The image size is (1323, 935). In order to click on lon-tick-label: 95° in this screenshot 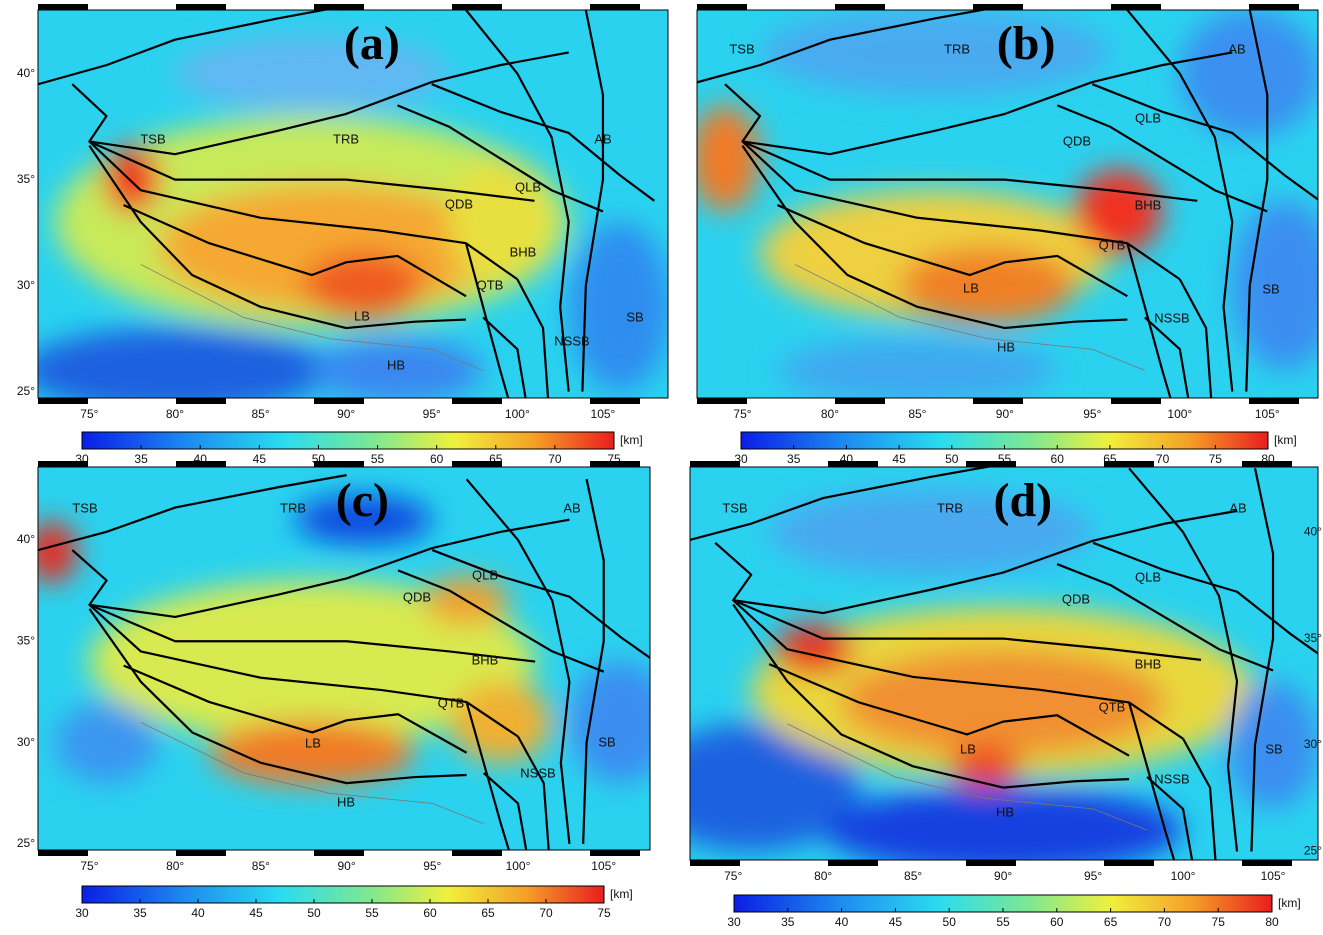, I will do `click(1092, 414)`.